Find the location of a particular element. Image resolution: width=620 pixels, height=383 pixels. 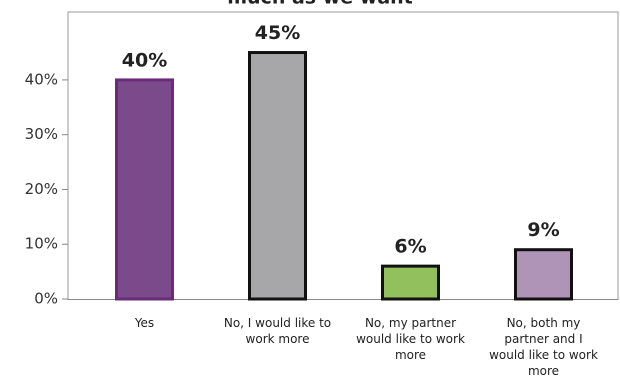

x-tick-label: No, I would like to work more is located at coordinates (277, 331).